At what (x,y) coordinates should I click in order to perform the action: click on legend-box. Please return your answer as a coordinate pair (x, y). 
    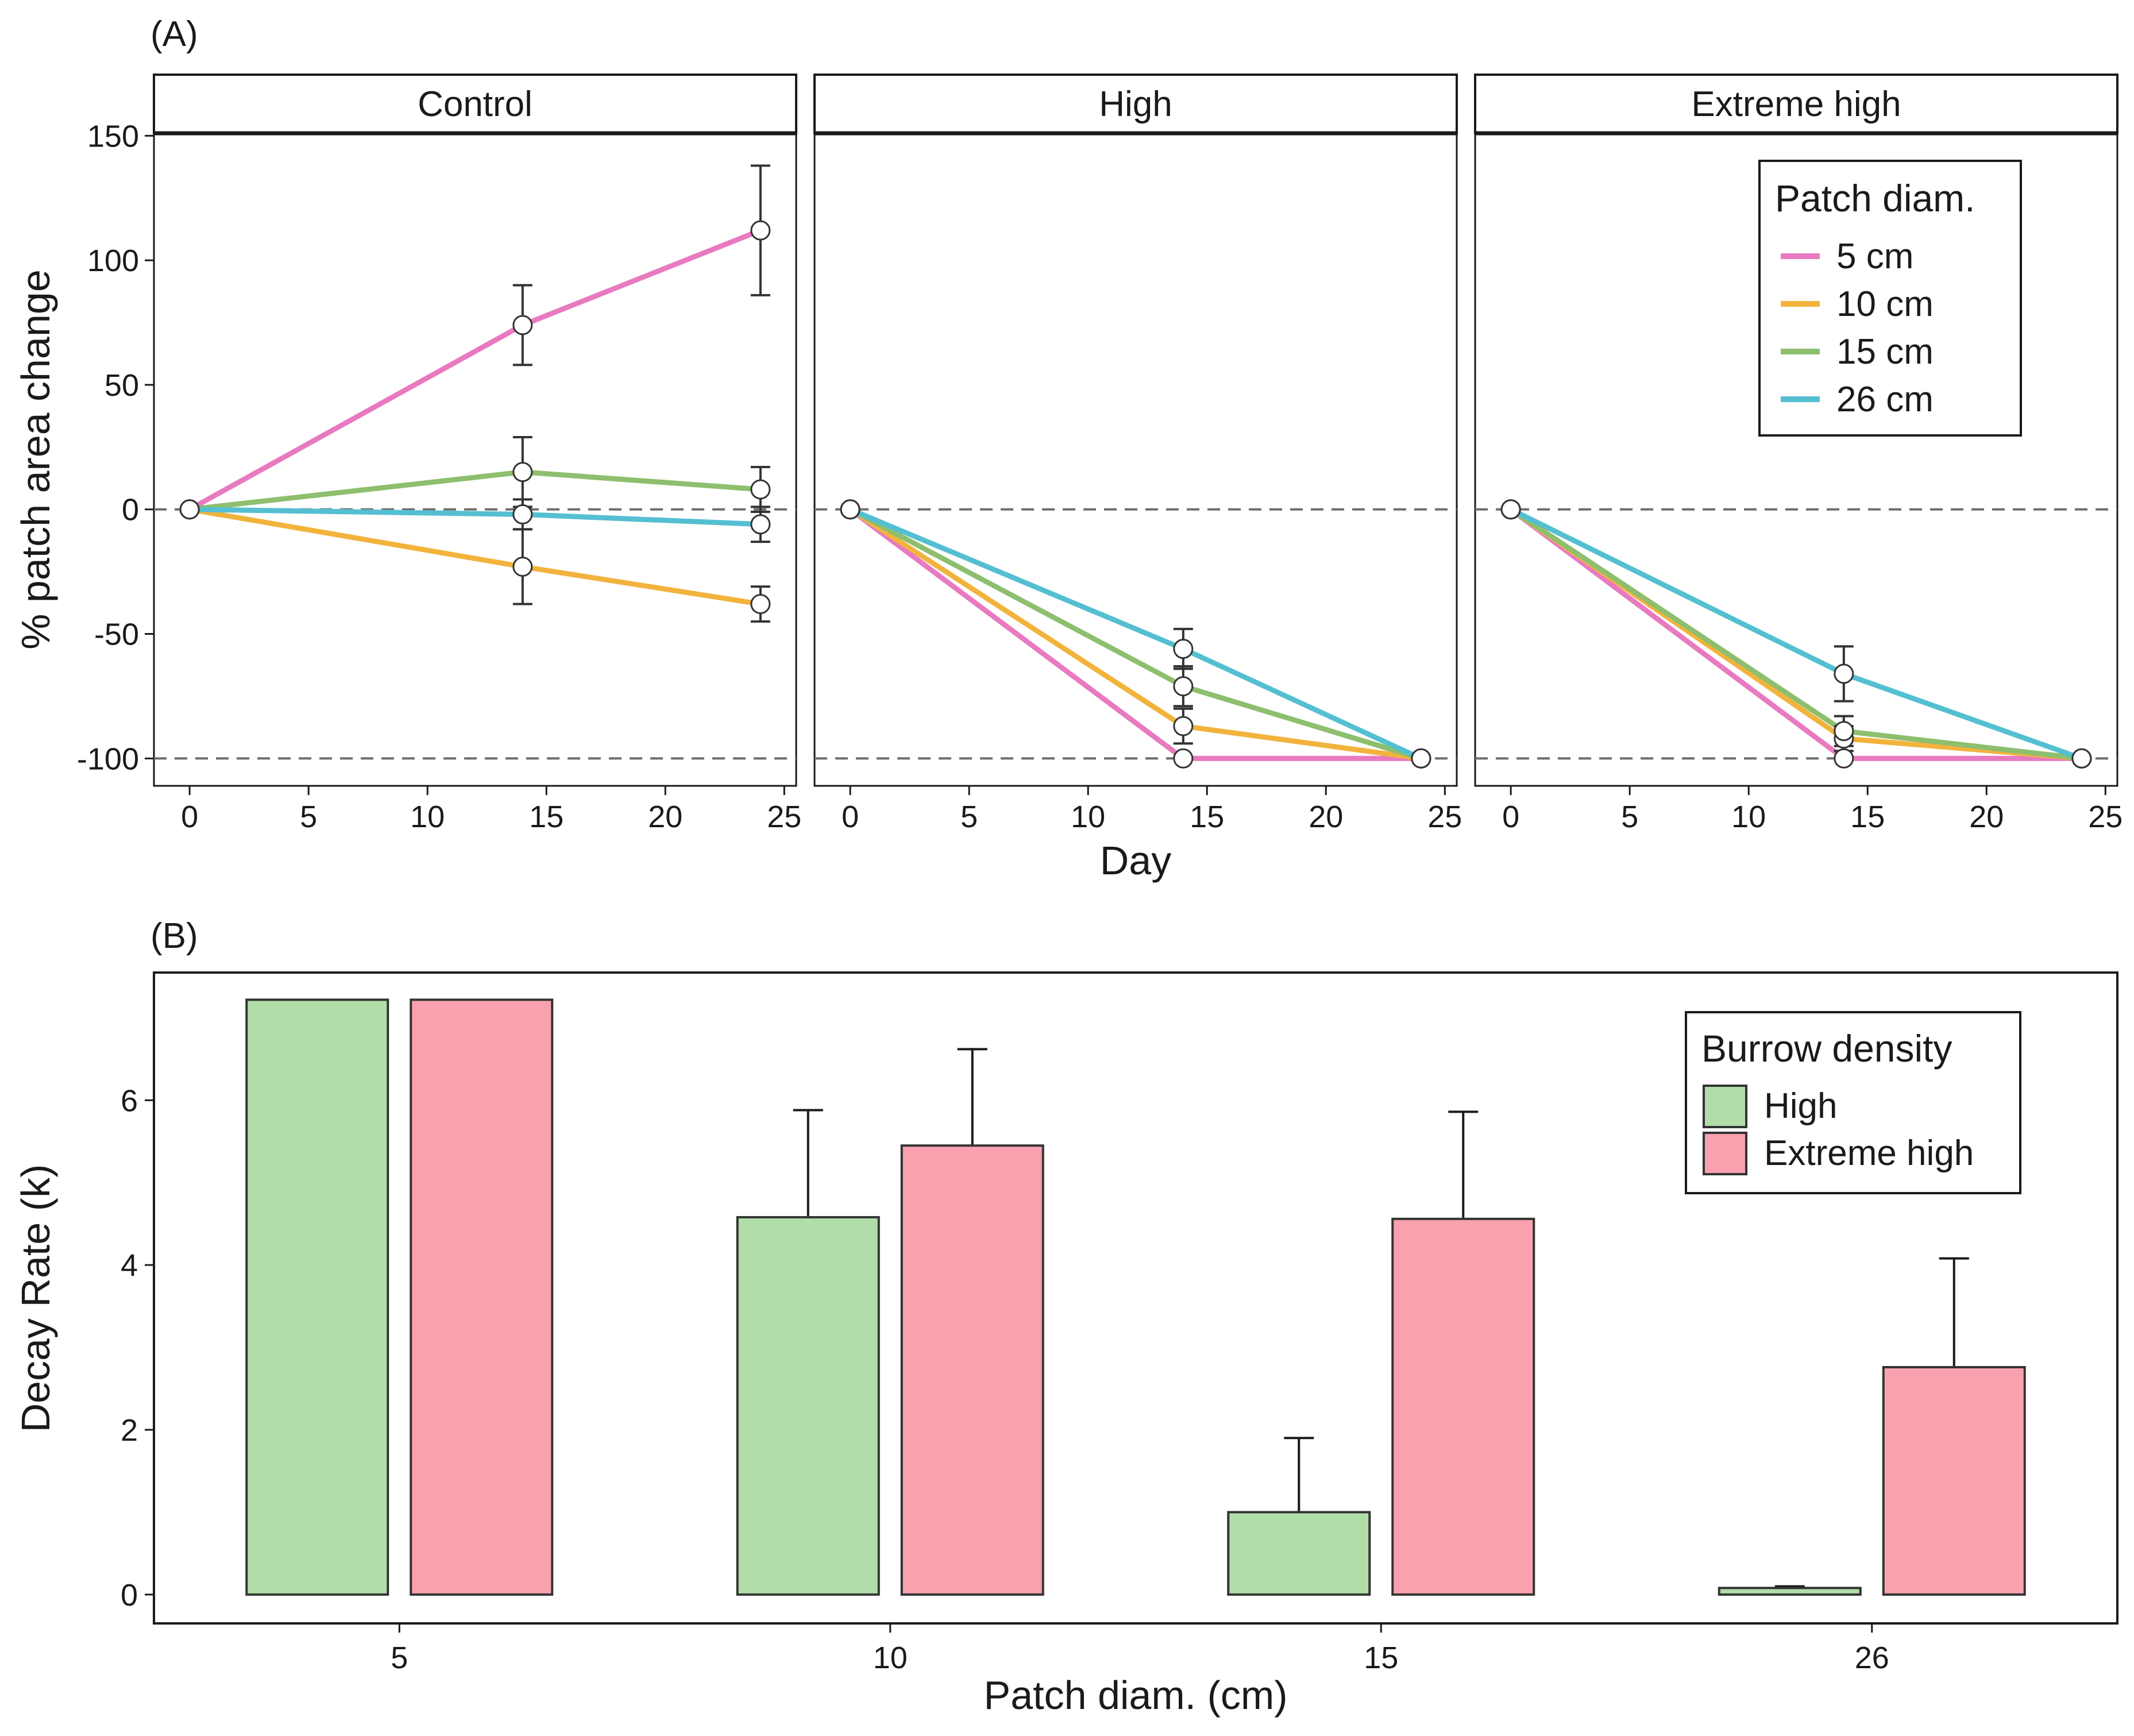
    Looking at the image, I should click on (1890, 298).